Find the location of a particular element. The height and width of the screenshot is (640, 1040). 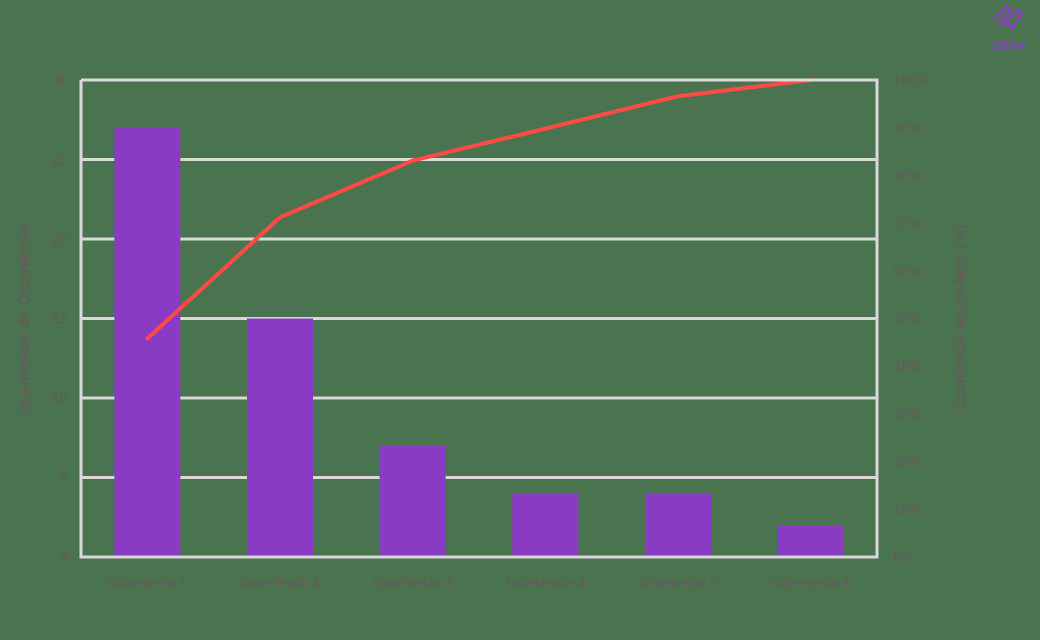

y-right-tick-label: 60% is located at coordinates (907, 272).